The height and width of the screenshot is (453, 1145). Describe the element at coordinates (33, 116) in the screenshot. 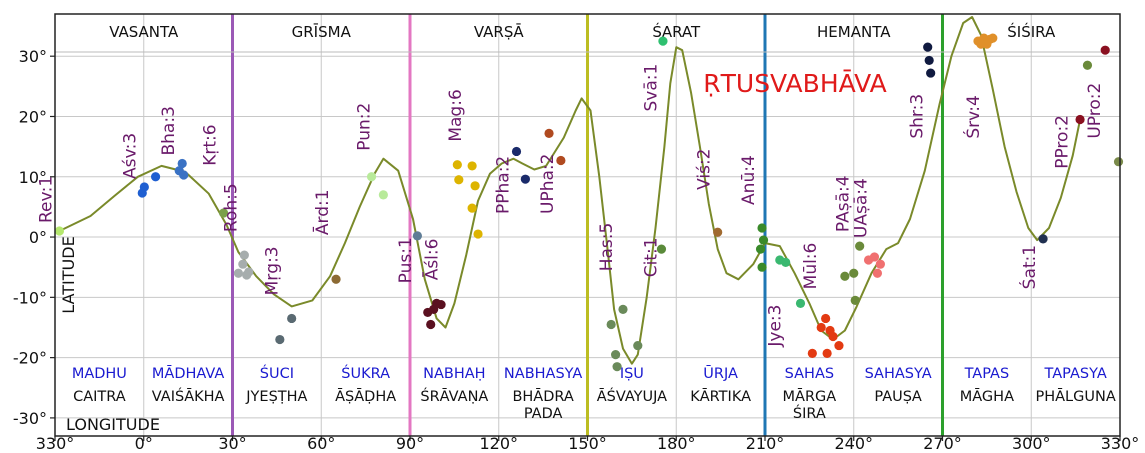

I see `y-tick-label: 20°` at that location.